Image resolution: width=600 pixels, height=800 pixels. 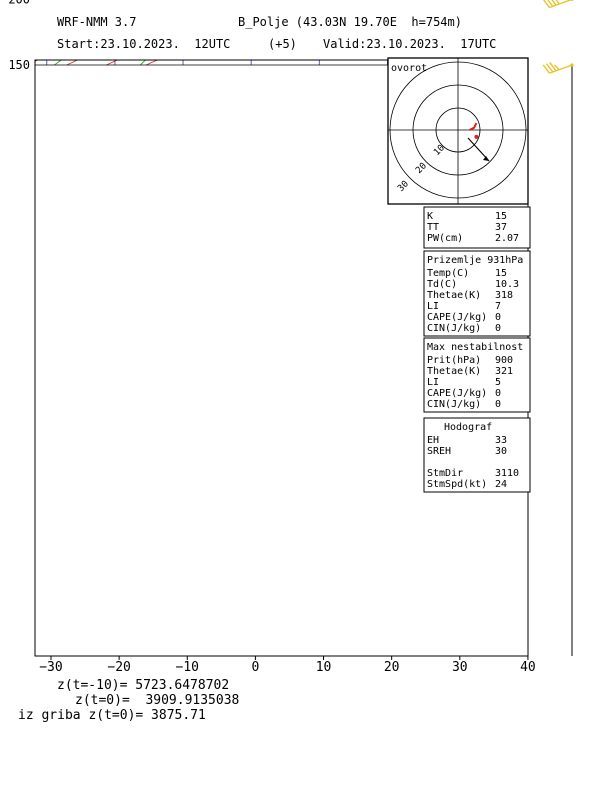 What do you see at coordinates (282, 44) in the screenshot?
I see `forecast-offset: (+5)` at bounding box center [282, 44].